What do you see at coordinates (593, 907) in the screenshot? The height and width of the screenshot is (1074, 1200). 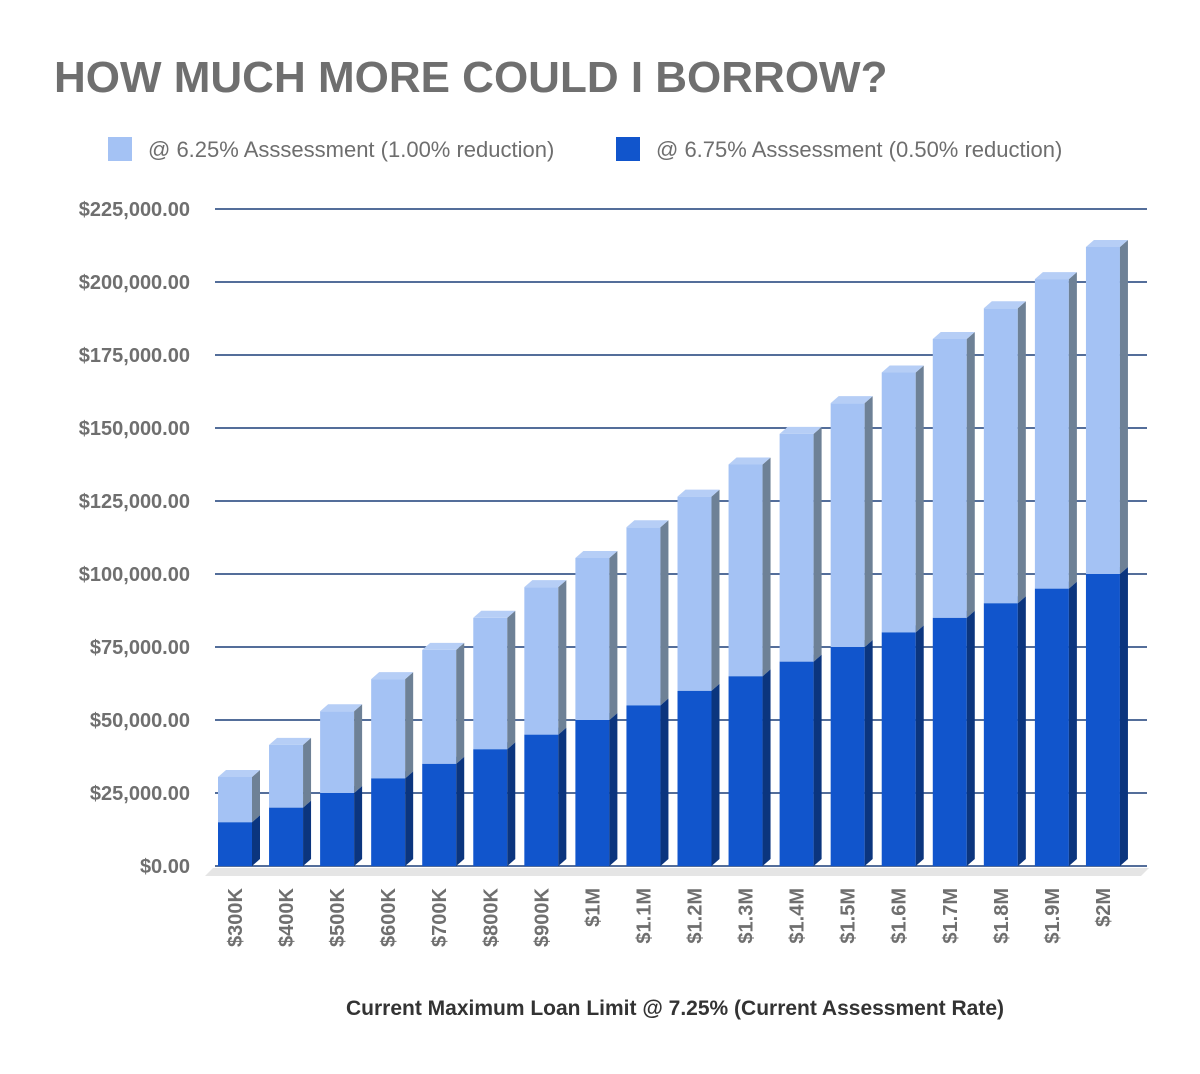 I see `x-tick-label: $1M` at bounding box center [593, 907].